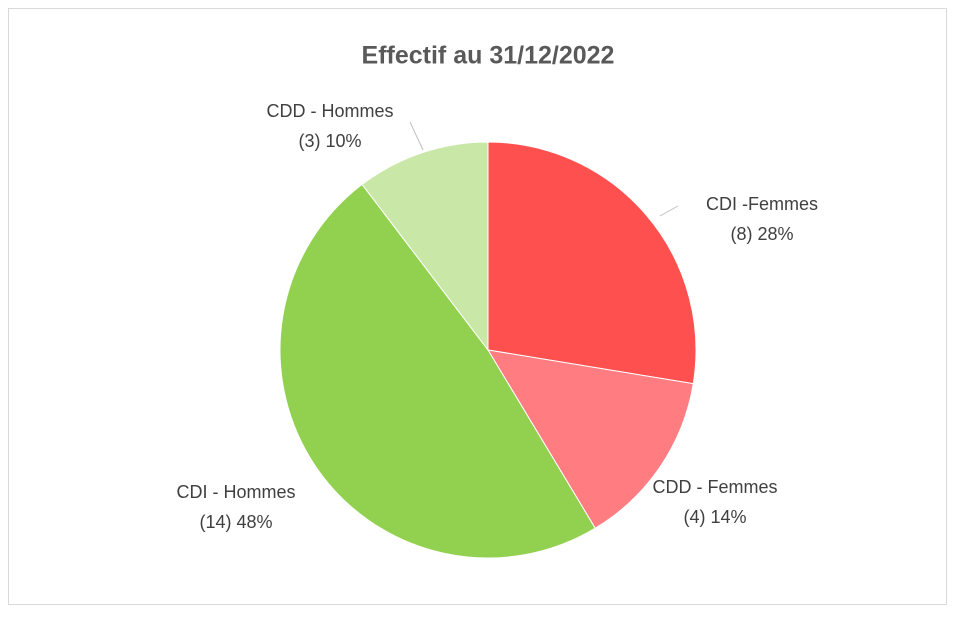 This screenshot has height=624, width=955. Describe the element at coordinates (329, 111) in the screenshot. I see `slice-label: CDD - Hommes` at that location.